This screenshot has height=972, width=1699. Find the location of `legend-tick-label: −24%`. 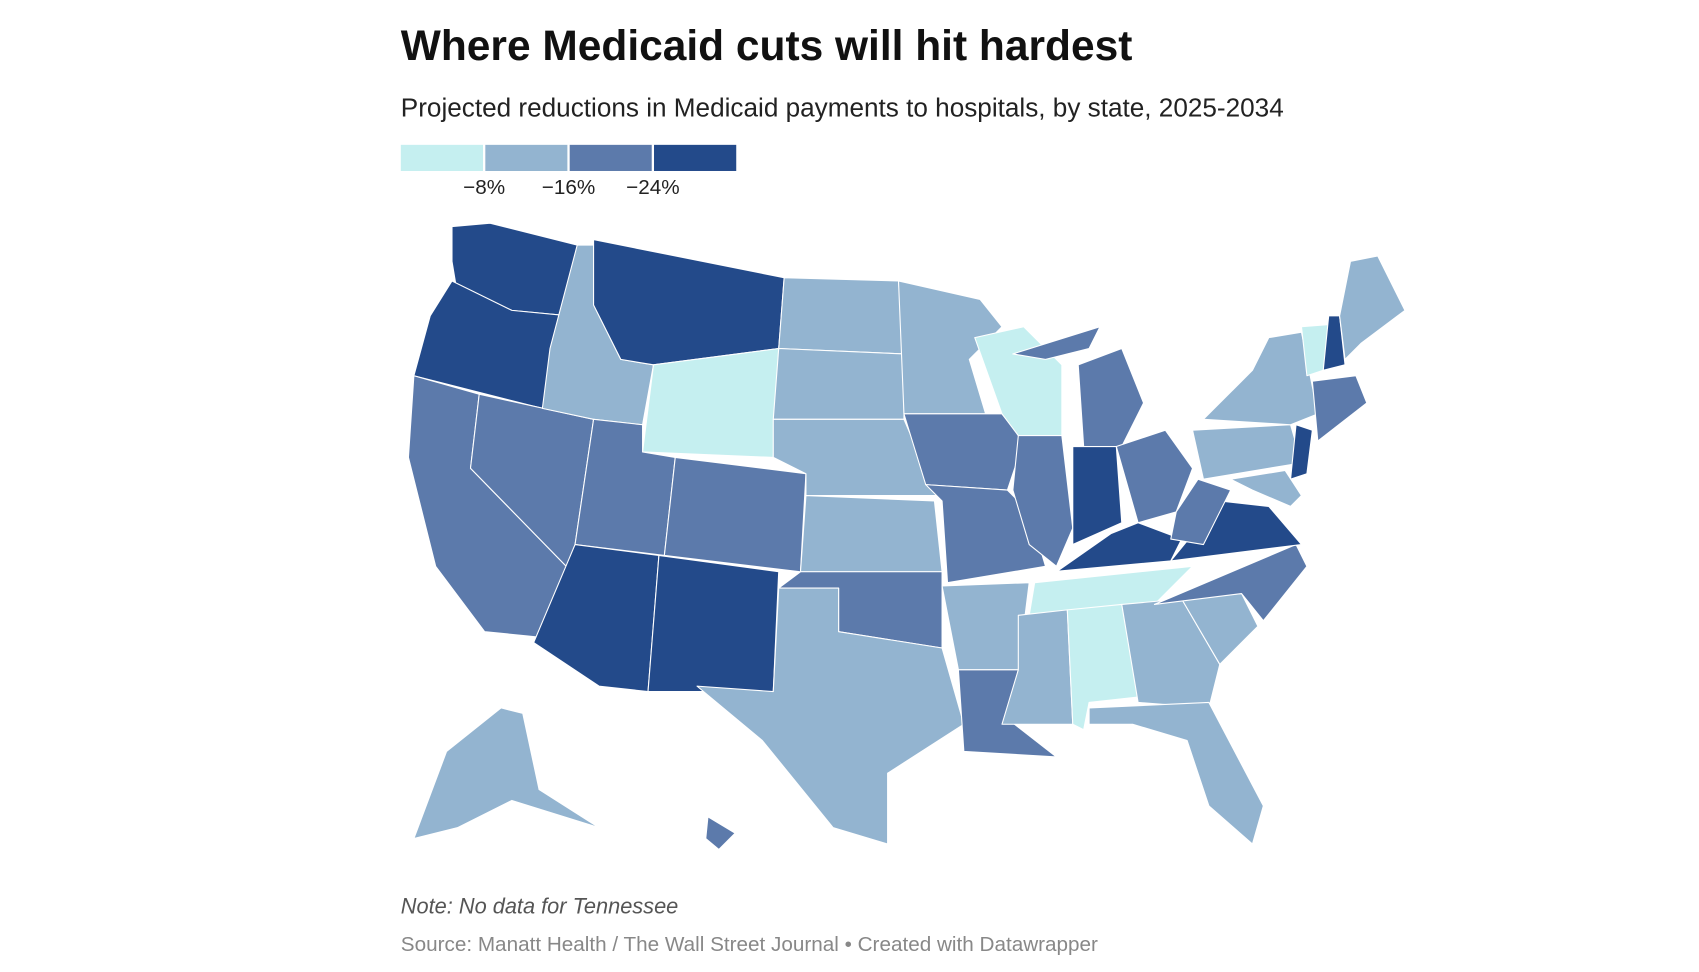

legend-tick-label: −24% is located at coordinates (653, 187).